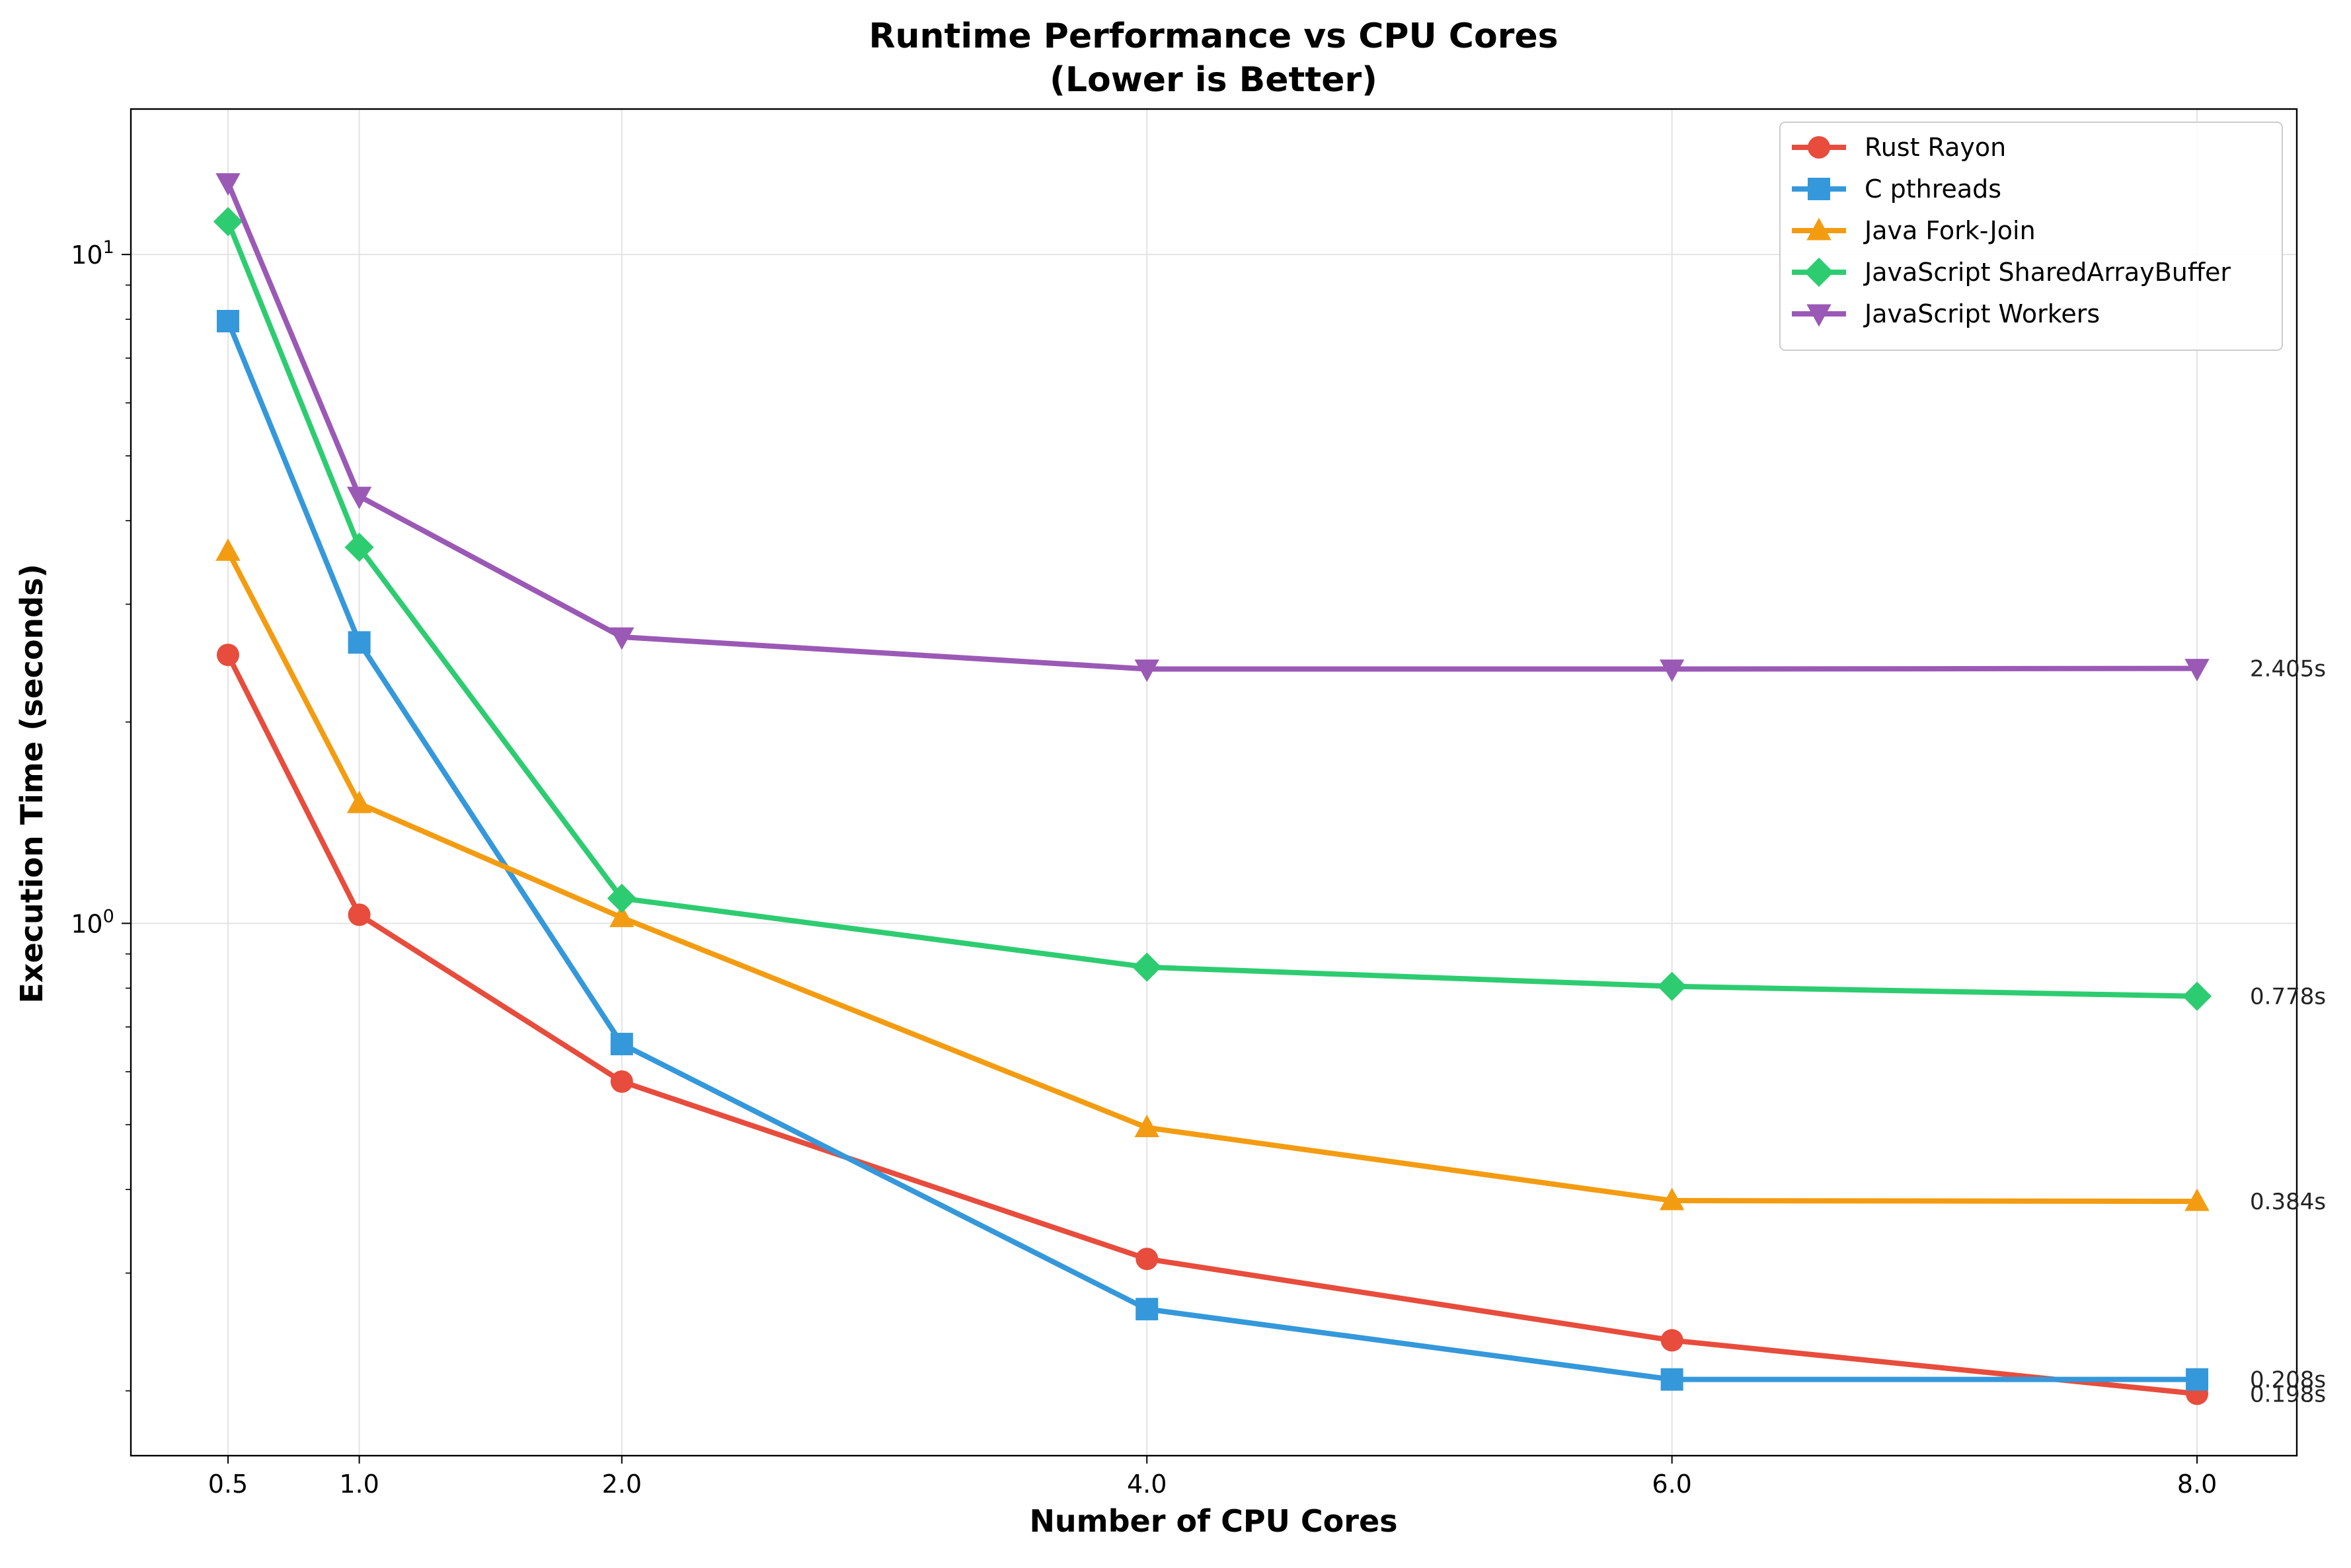 Image resolution: width=2351 pixels, height=1568 pixels. I want to click on chart-subtitle: (Lower is Better), so click(1213, 80).